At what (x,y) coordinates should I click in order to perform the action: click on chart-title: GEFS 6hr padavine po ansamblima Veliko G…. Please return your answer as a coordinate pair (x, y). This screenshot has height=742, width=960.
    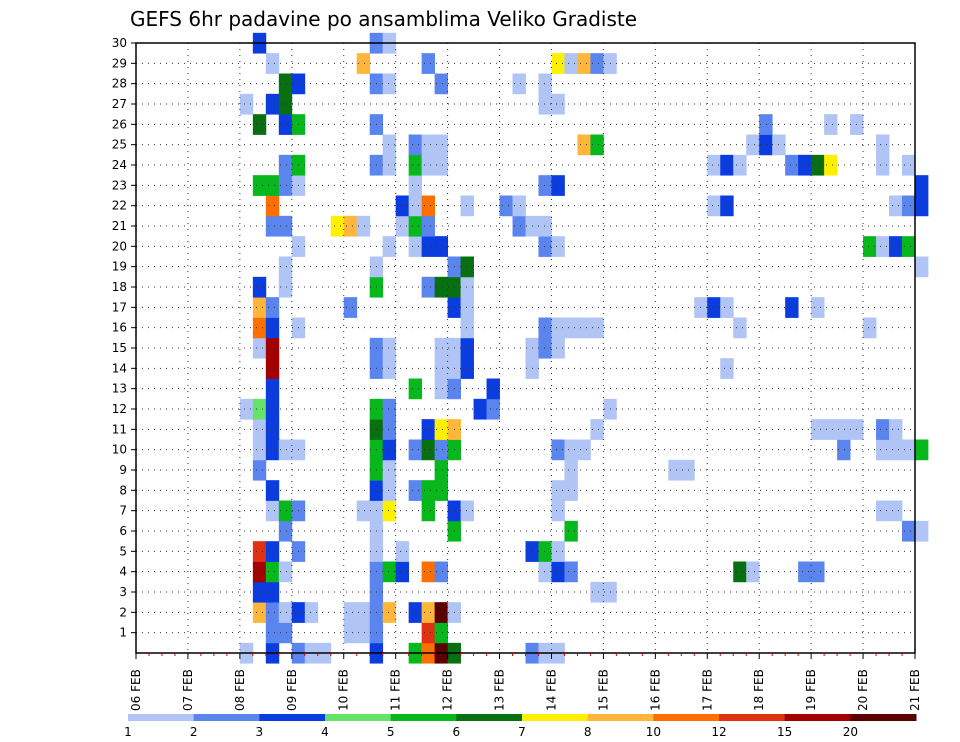
    Looking at the image, I should click on (383, 19).